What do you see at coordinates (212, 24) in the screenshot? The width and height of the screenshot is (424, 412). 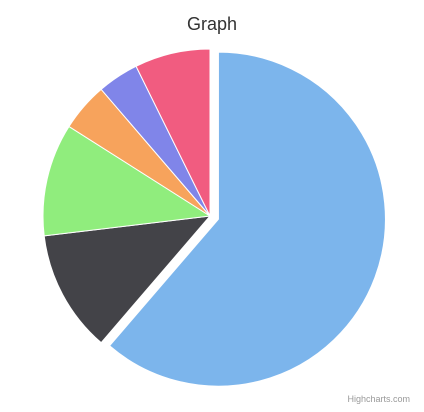 I see `chart-title: Graph` at bounding box center [212, 24].